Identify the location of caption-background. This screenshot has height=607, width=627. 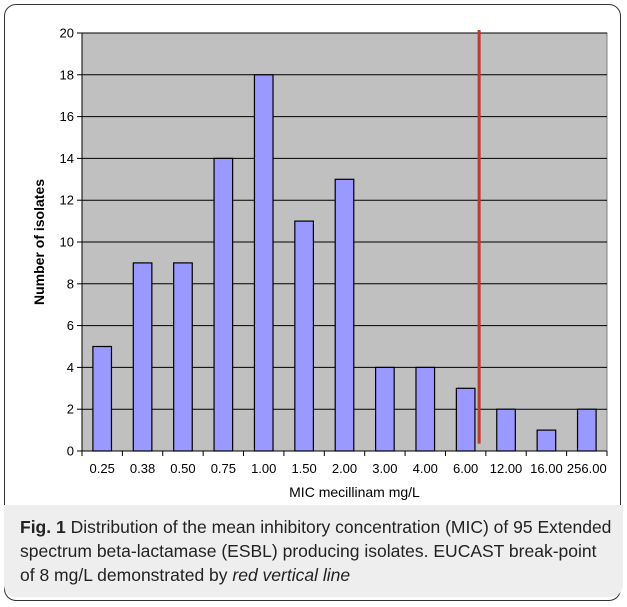
(313, 551).